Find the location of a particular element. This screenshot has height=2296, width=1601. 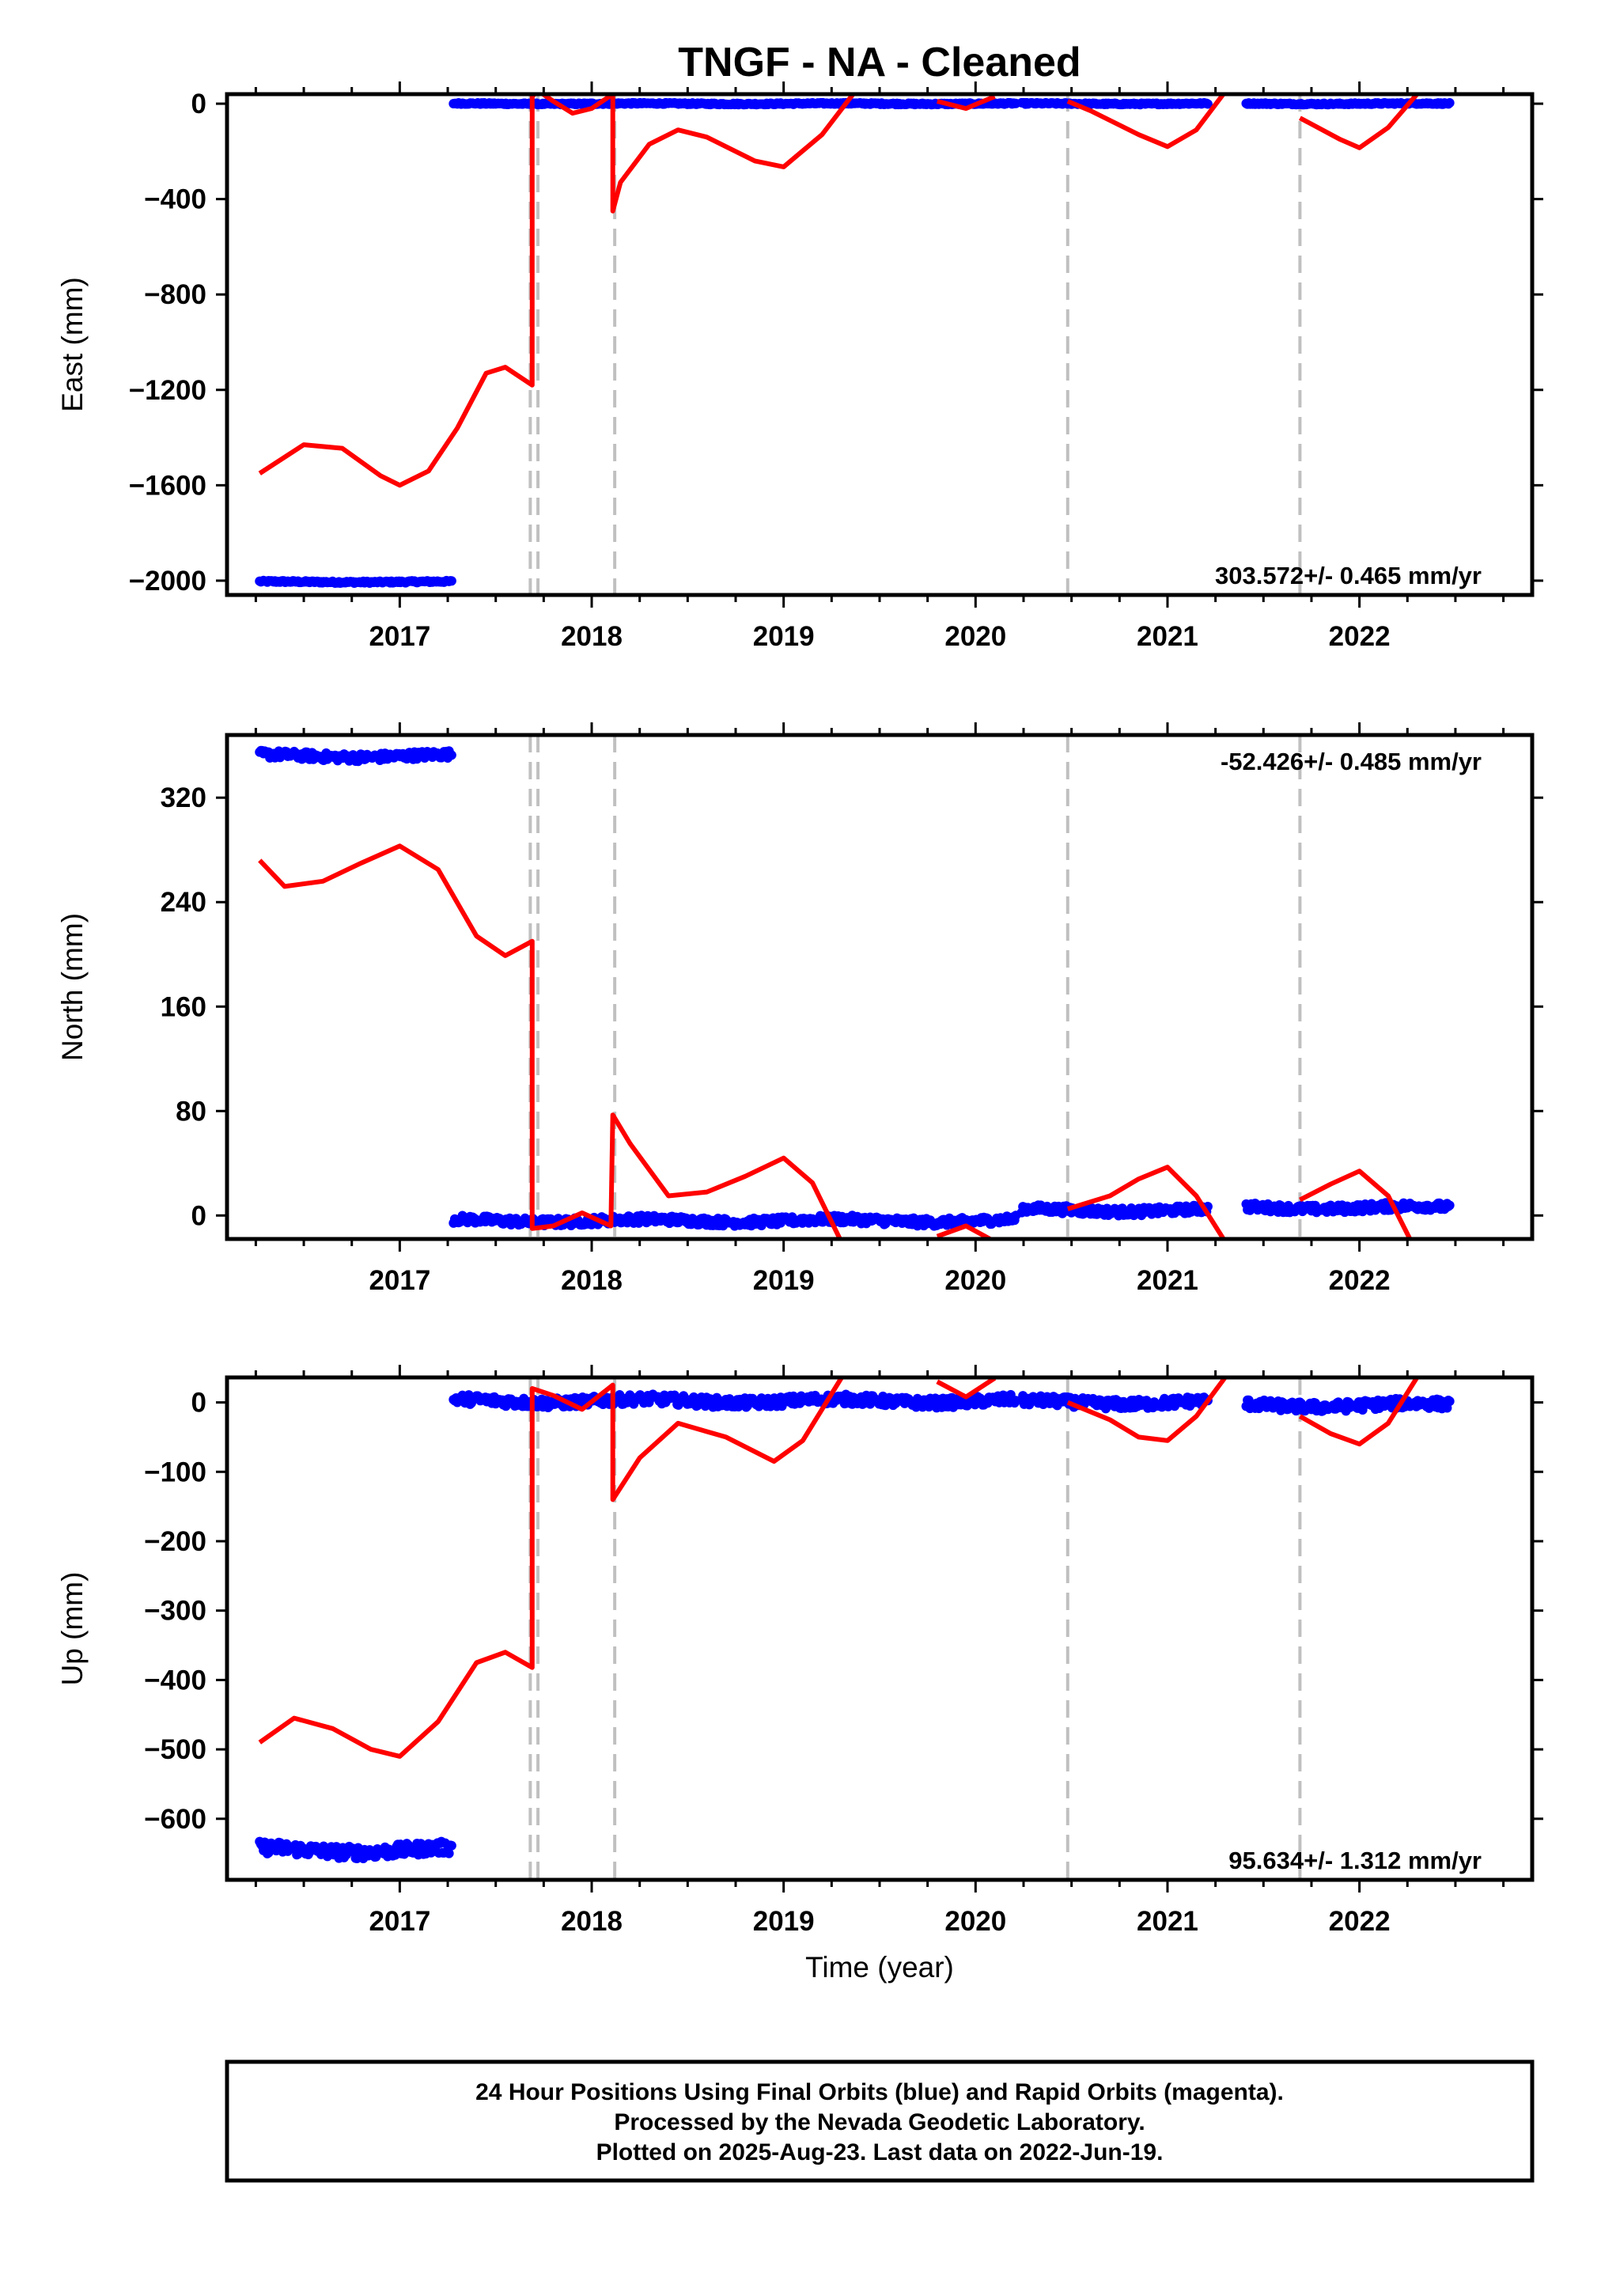

y-tick-label: −200 is located at coordinates (175, 1541).